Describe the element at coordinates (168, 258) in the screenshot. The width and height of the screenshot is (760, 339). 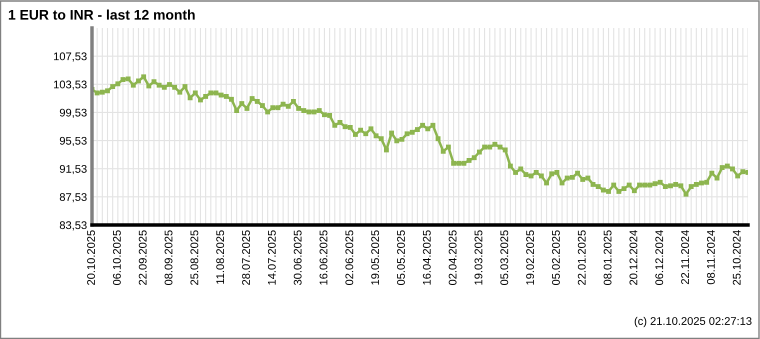
I see `x-tick-label: 08.09.2025` at that location.